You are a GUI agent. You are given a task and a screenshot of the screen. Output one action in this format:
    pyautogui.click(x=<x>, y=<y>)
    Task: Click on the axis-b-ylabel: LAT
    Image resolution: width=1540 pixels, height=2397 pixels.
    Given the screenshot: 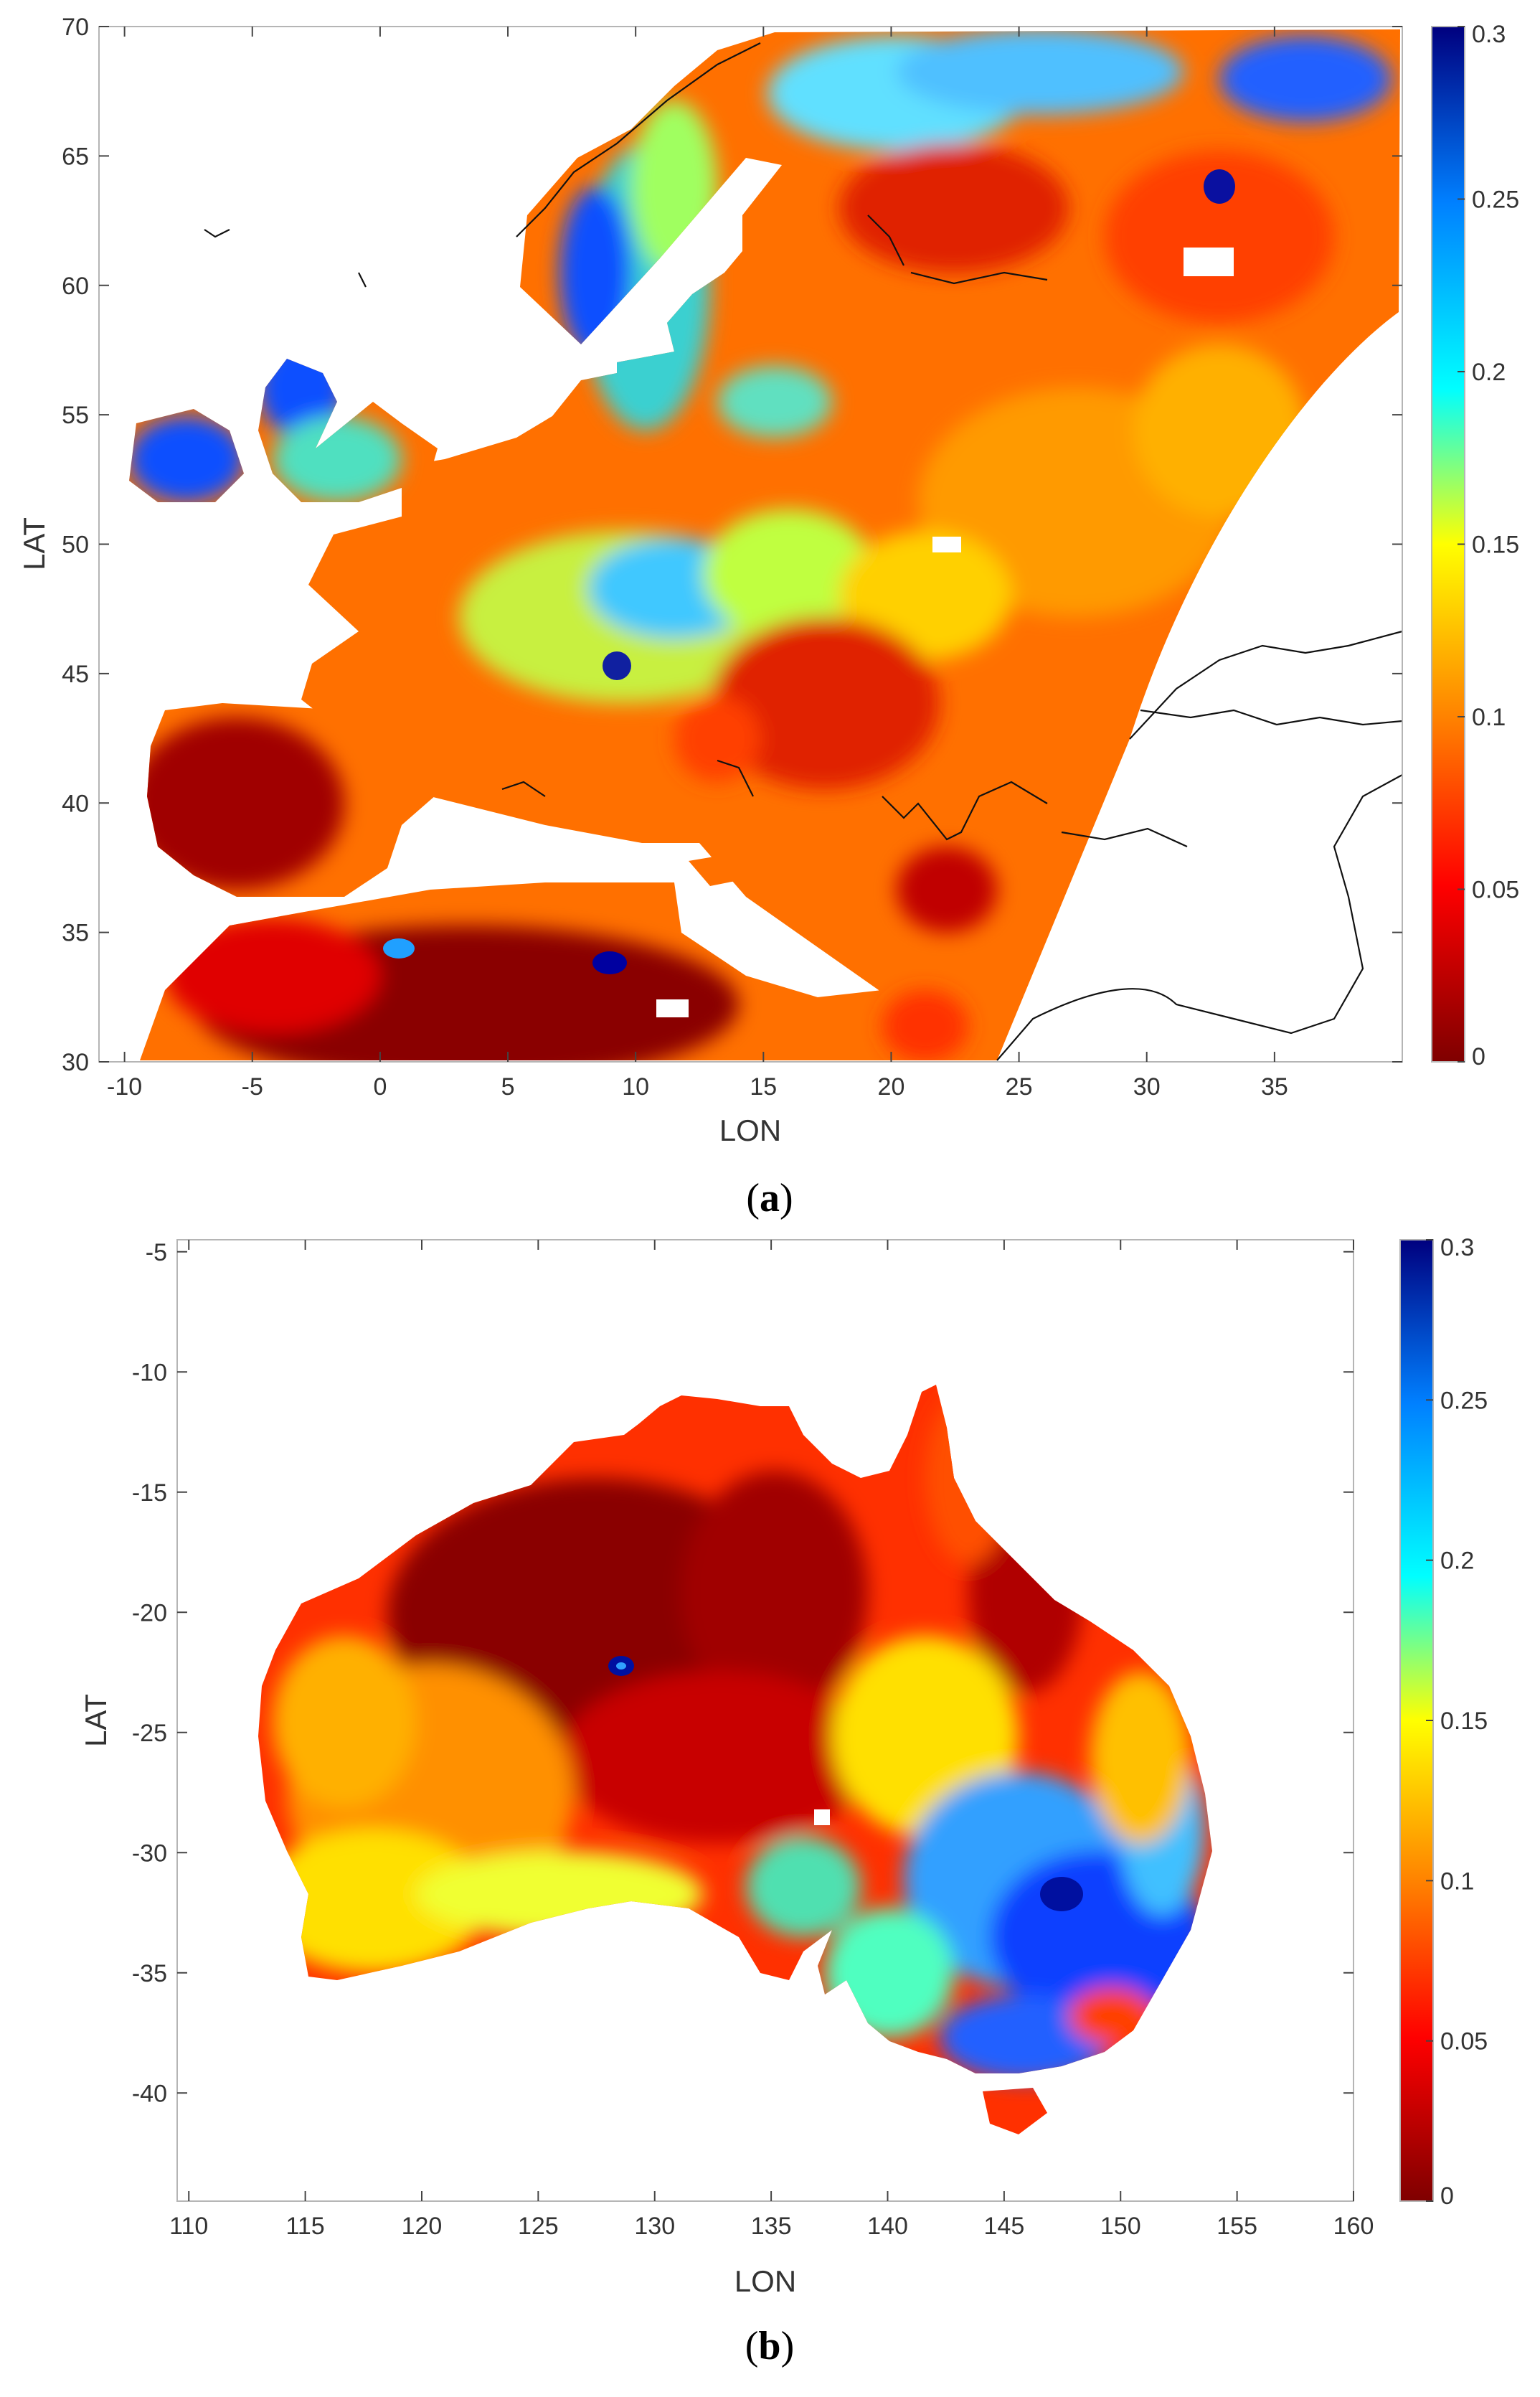 What is the action you would take?
    pyautogui.click(x=96, y=1720)
    